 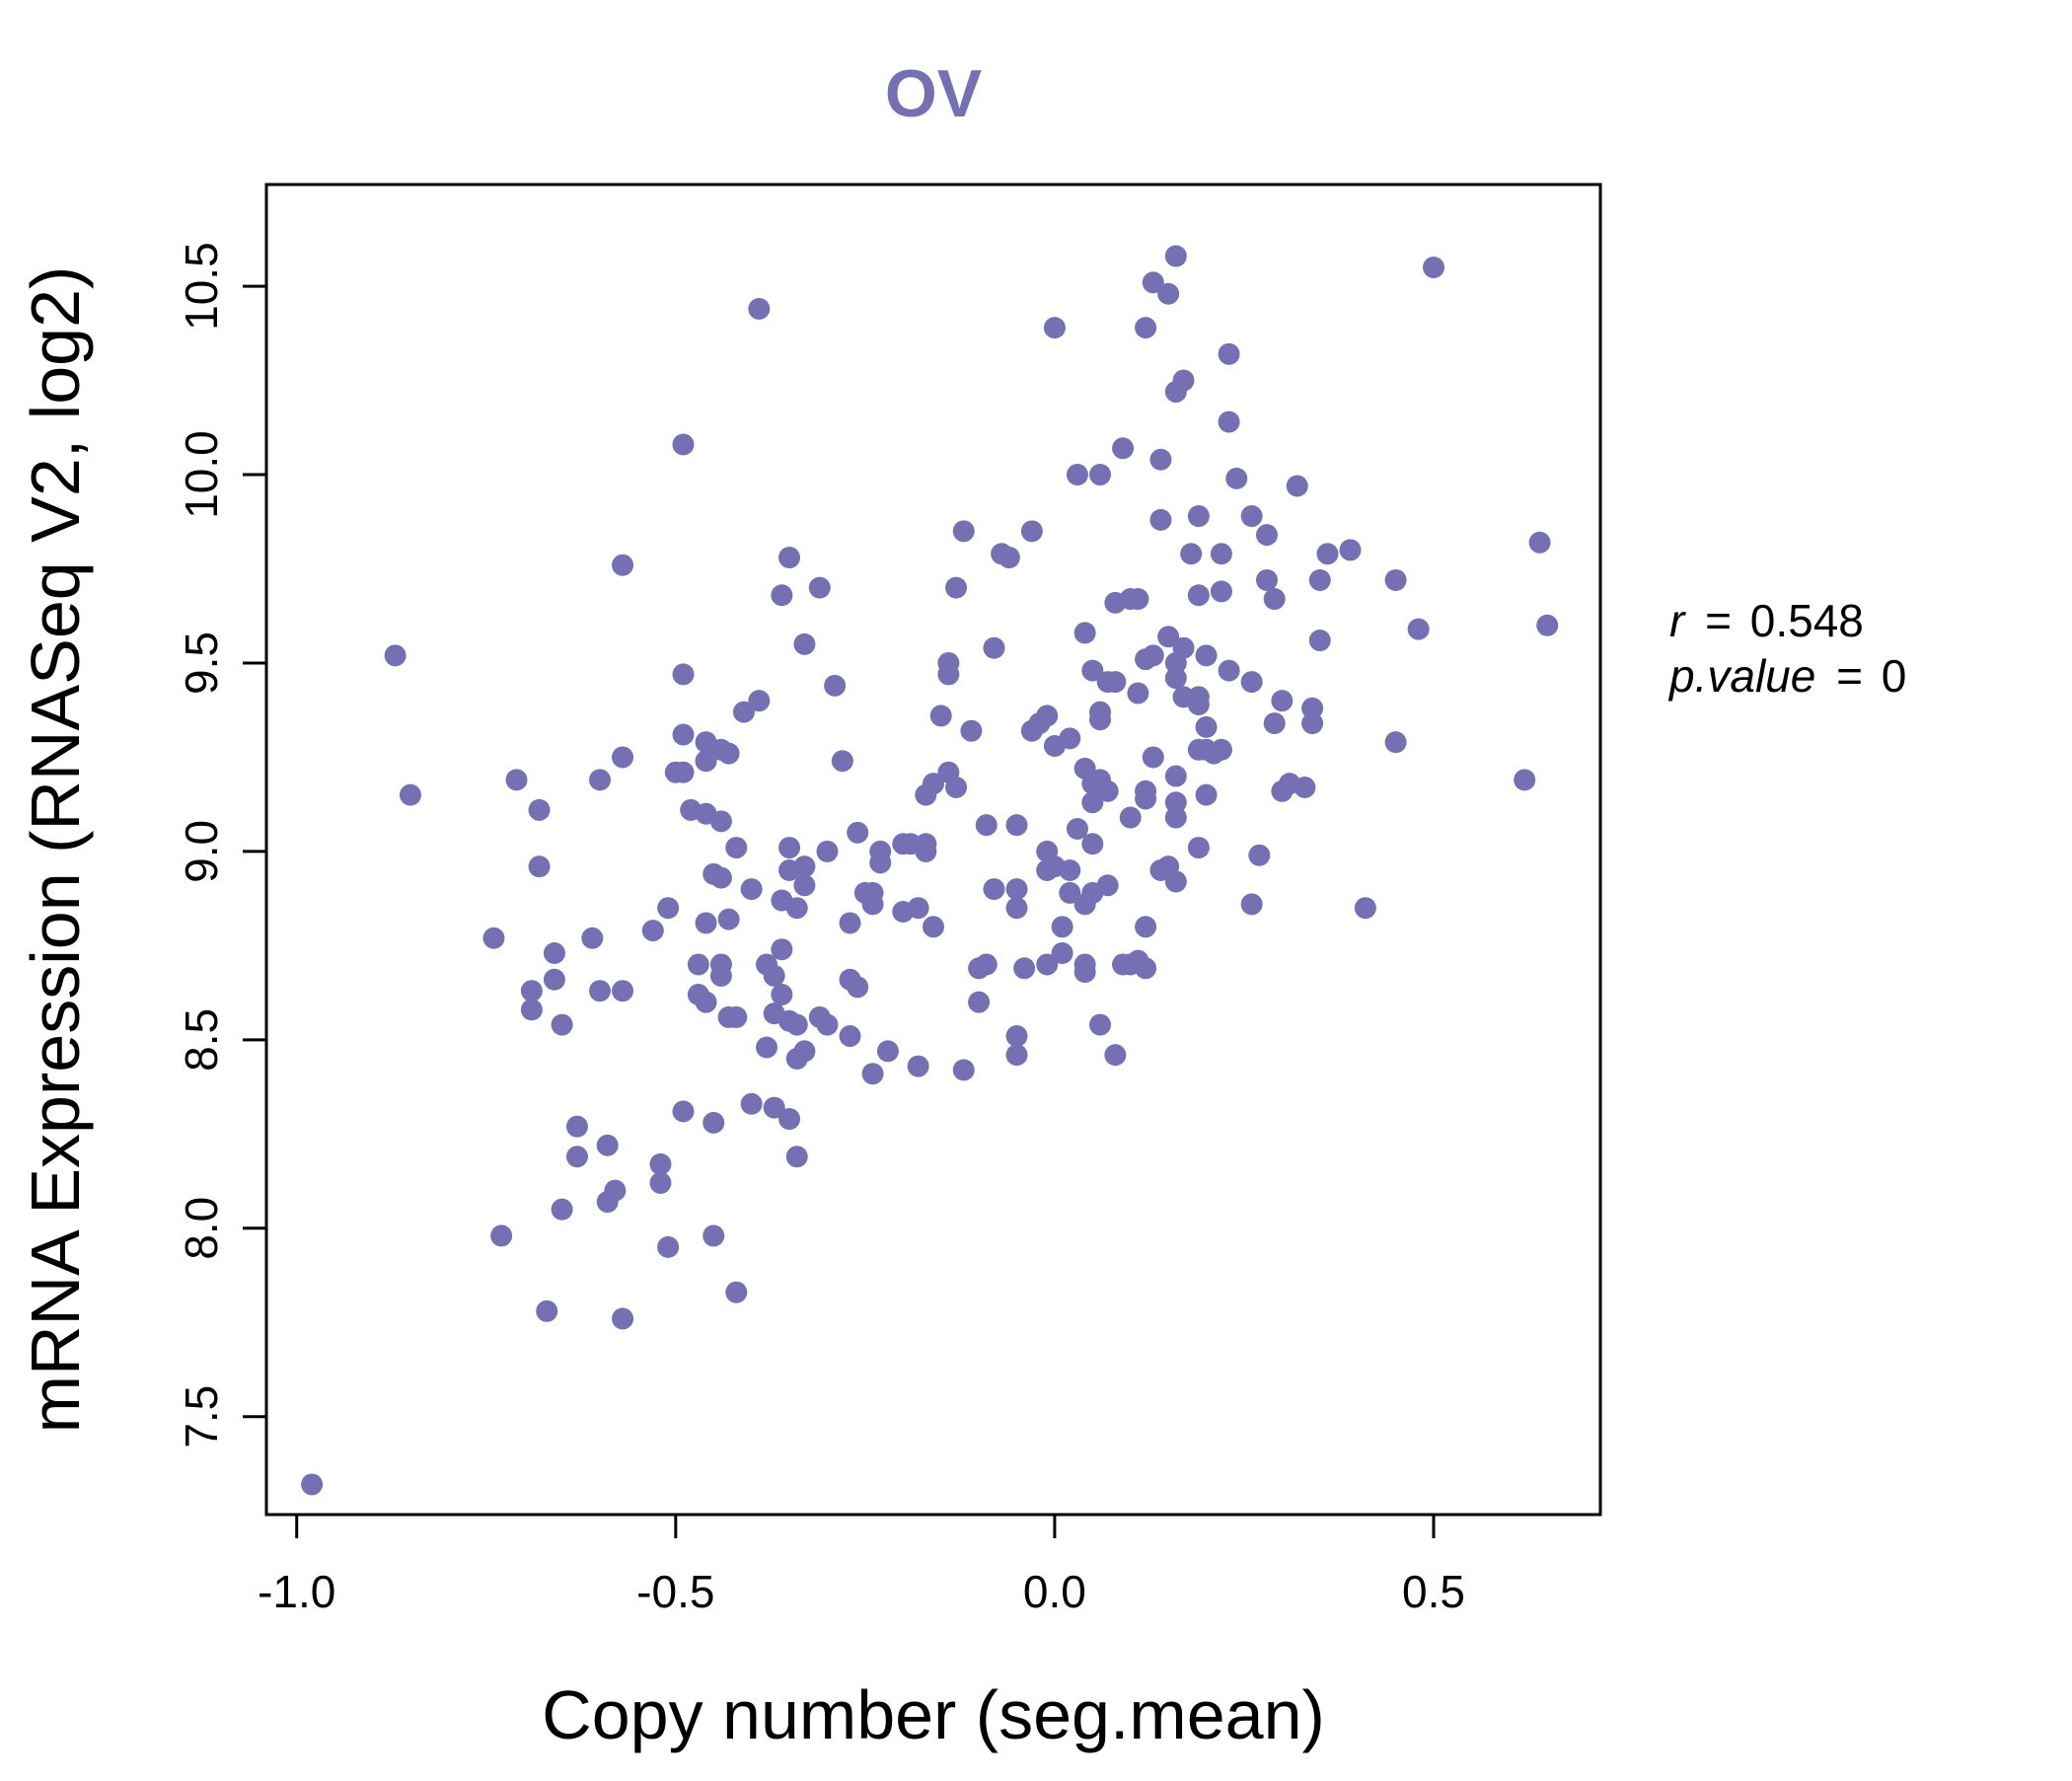 I want to click on r-label: r, so click(x=1677, y=620).